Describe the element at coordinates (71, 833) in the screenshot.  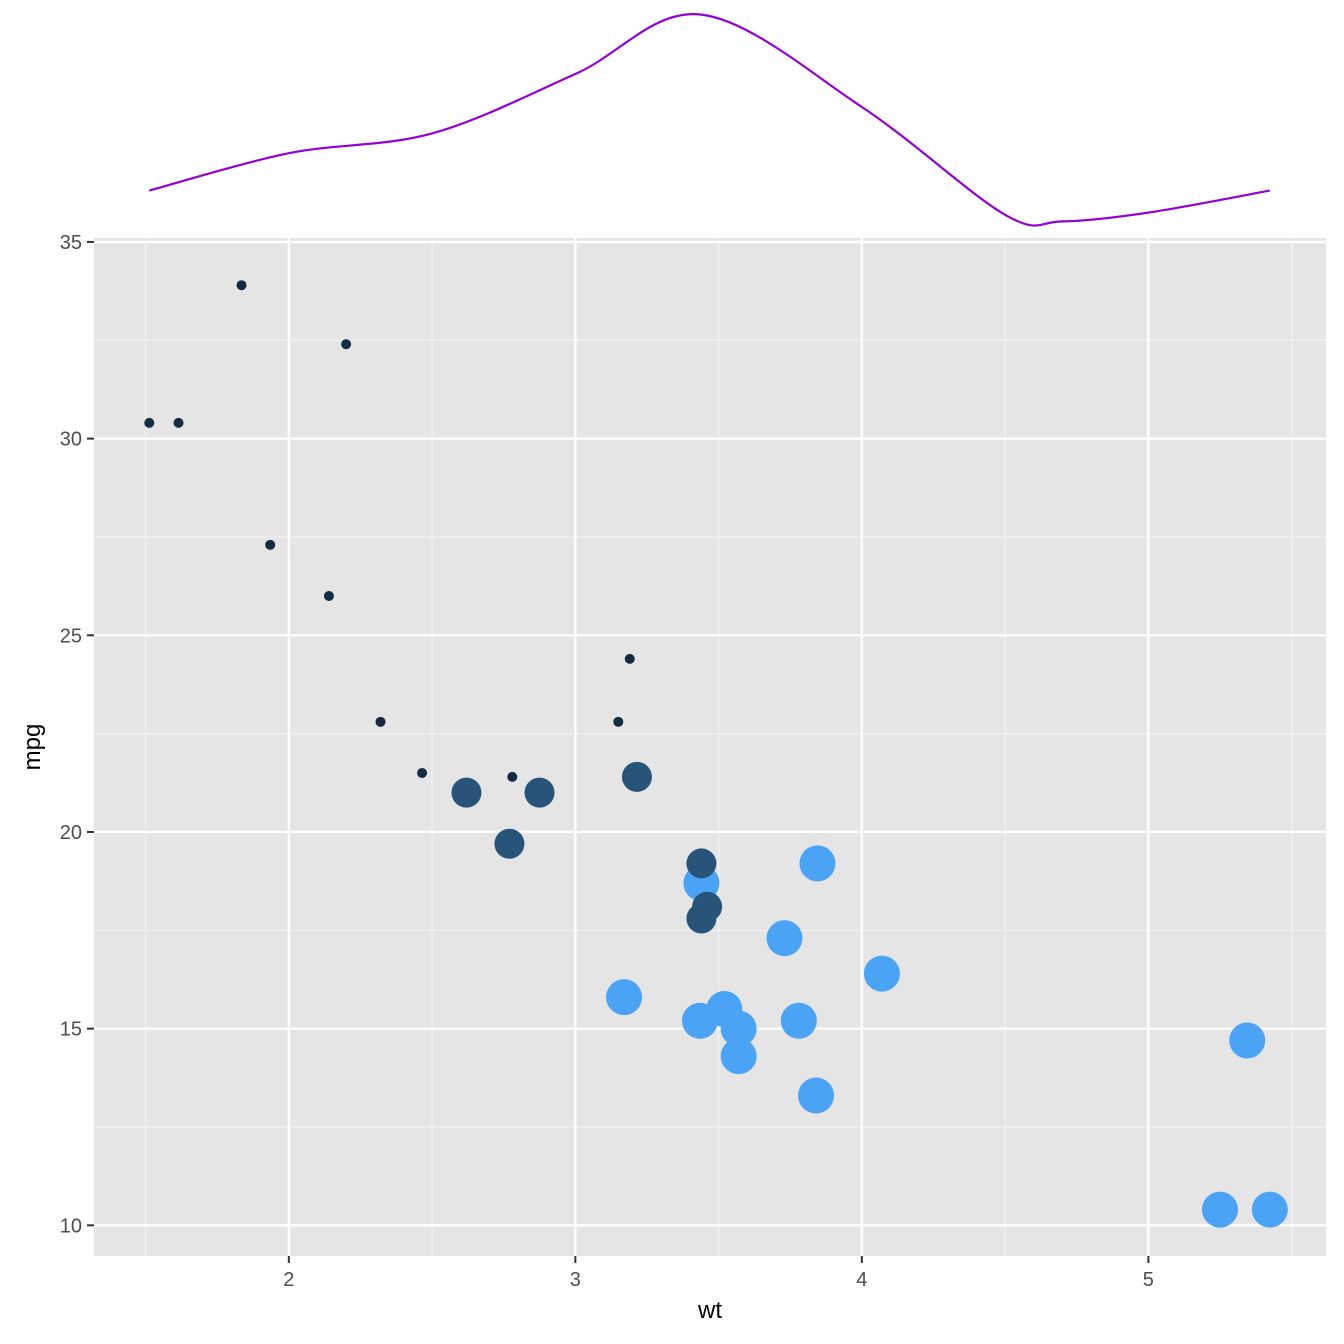
I see `y-tick-label: 20` at that location.